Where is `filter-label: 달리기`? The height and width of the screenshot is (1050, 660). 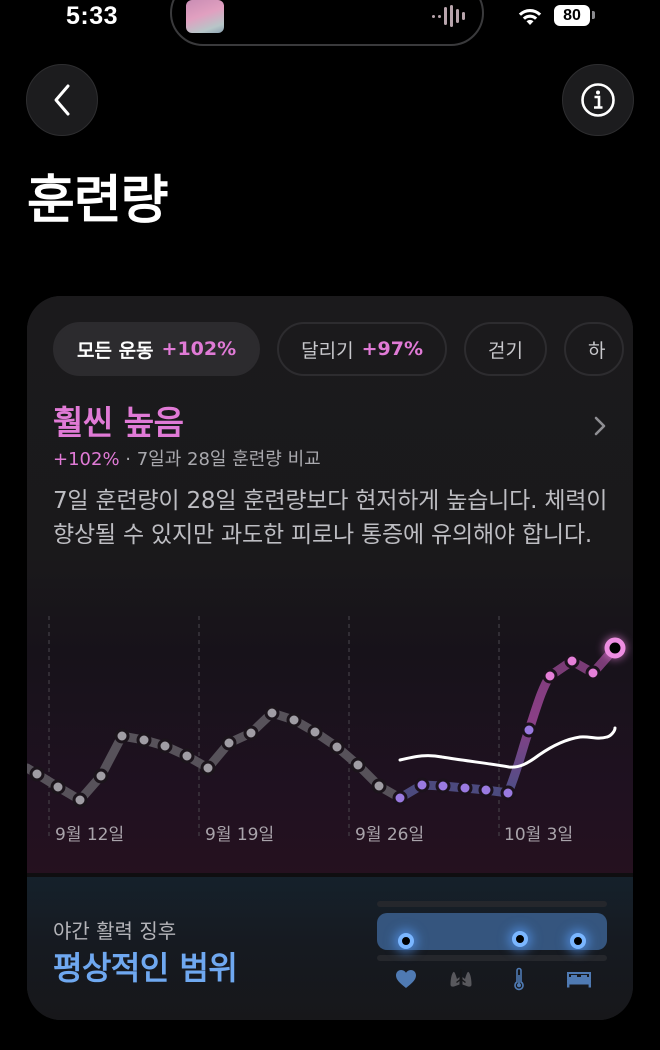 filter-label: 달리기 is located at coordinates (327, 350).